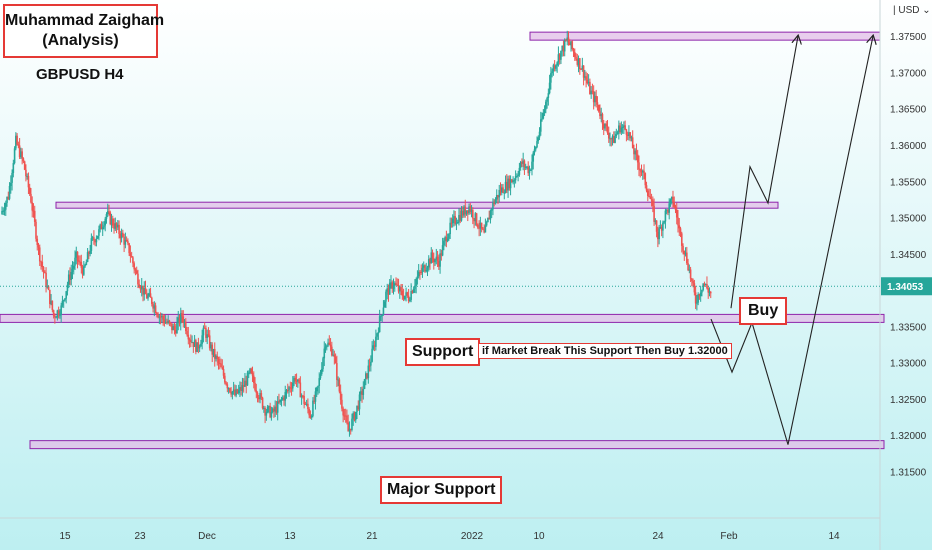 Image resolution: width=932 pixels, height=550 pixels. I want to click on x-tick-label: 13, so click(290, 536).